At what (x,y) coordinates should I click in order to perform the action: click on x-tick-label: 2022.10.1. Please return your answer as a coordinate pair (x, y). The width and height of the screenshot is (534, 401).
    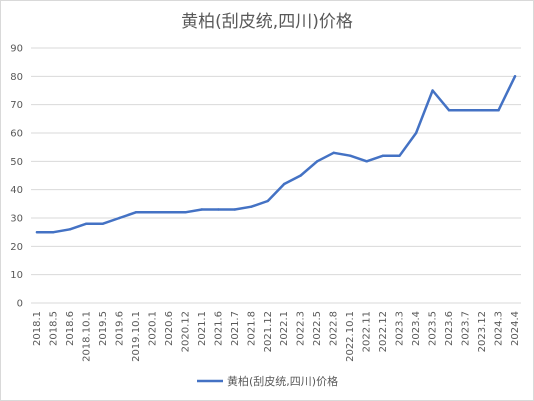
    Looking at the image, I should click on (350, 336).